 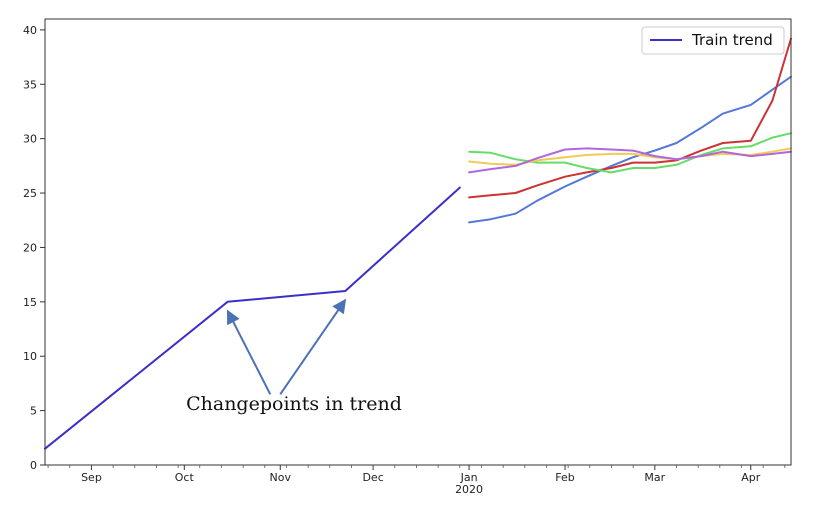 What do you see at coordinates (469, 489) in the screenshot?
I see `x-tick-sublabel-2020: 2020` at bounding box center [469, 489].